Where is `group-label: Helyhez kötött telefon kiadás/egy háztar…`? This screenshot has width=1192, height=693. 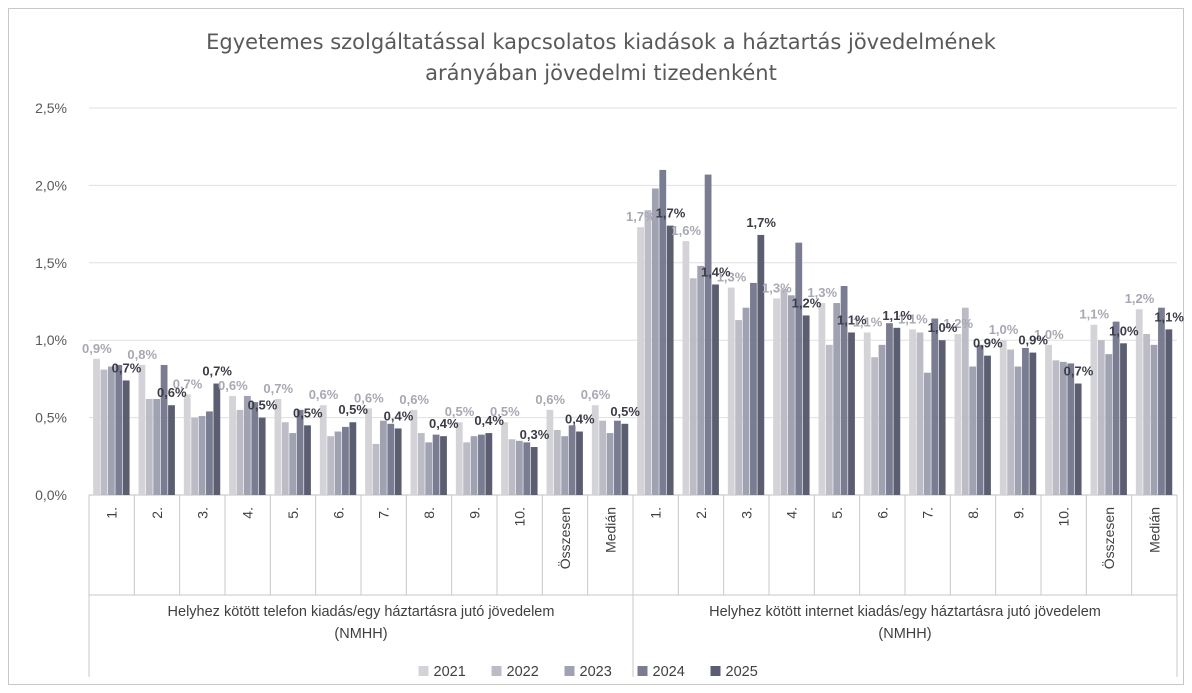
group-label: Helyhez kötött telefon kiadás/egy háztar… is located at coordinates (361, 612).